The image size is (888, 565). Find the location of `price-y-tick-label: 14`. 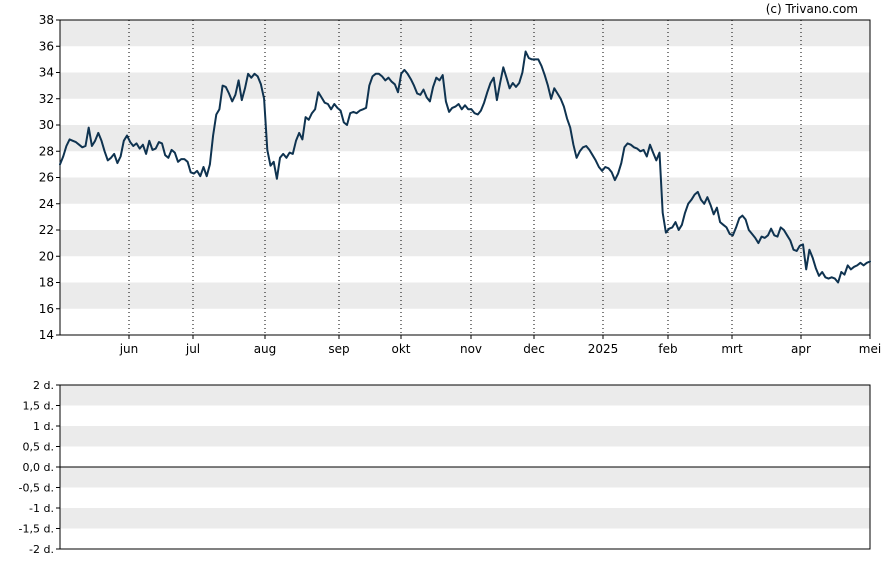

price-y-tick-label: 14 is located at coordinates (46, 335).